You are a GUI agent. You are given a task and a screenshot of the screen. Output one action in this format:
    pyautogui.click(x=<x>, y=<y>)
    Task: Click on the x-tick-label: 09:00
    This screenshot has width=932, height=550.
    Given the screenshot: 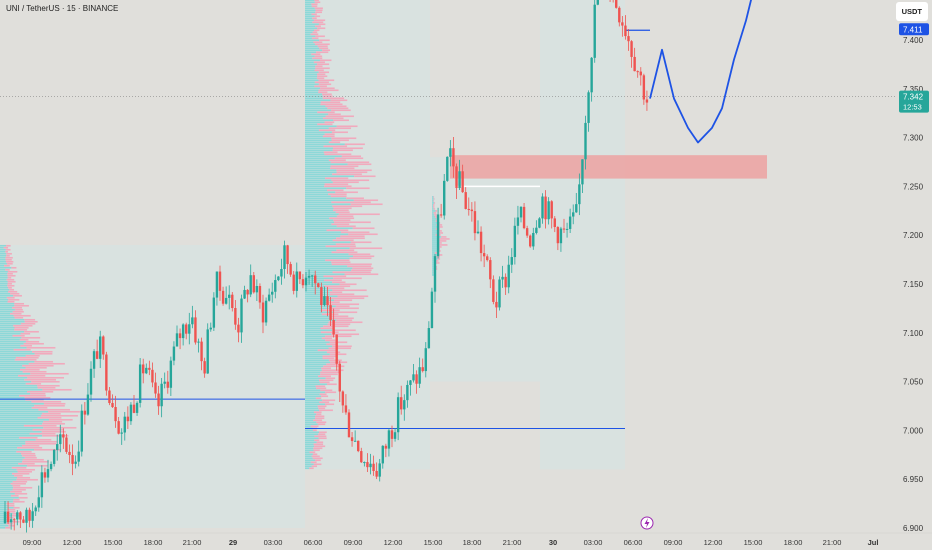 What is the action you would take?
    pyautogui.click(x=353, y=542)
    